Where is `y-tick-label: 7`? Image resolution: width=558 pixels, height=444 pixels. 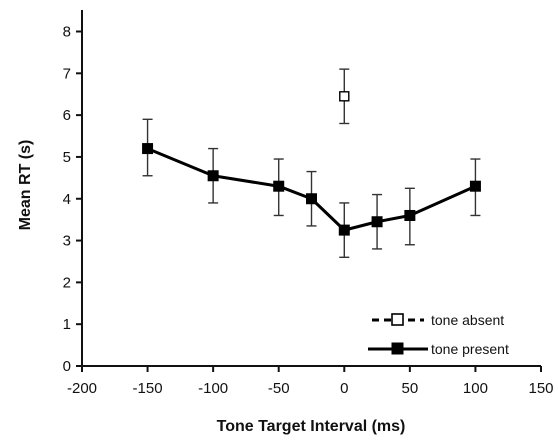
y-tick-label: 7 is located at coordinates (67, 73).